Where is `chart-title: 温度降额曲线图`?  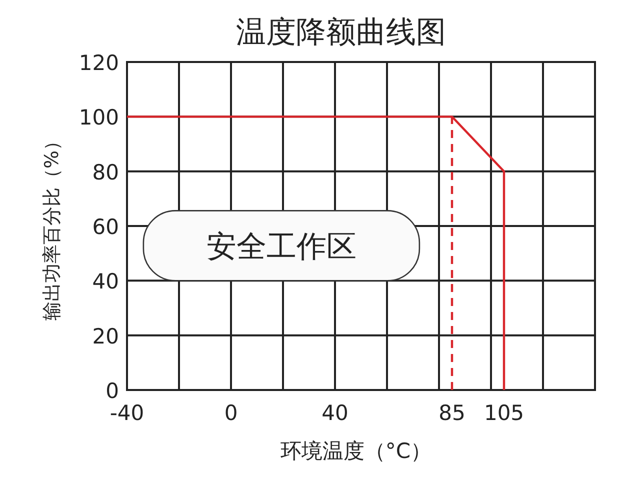
chart-title: 温度降额曲线图 is located at coordinates (341, 32).